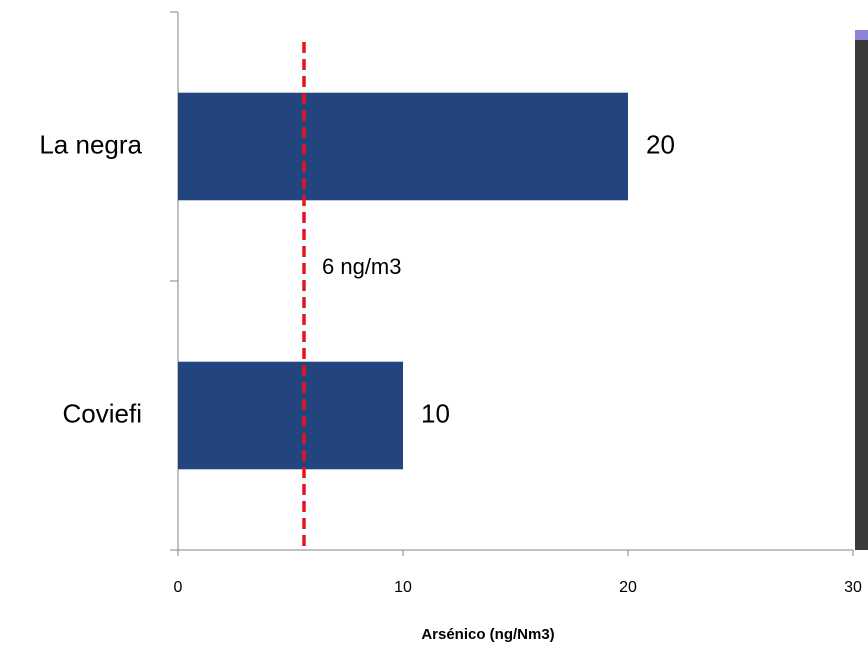 This screenshot has height=648, width=868. Describe the element at coordinates (853, 587) in the screenshot. I see `x-tick-label: 30` at that location.